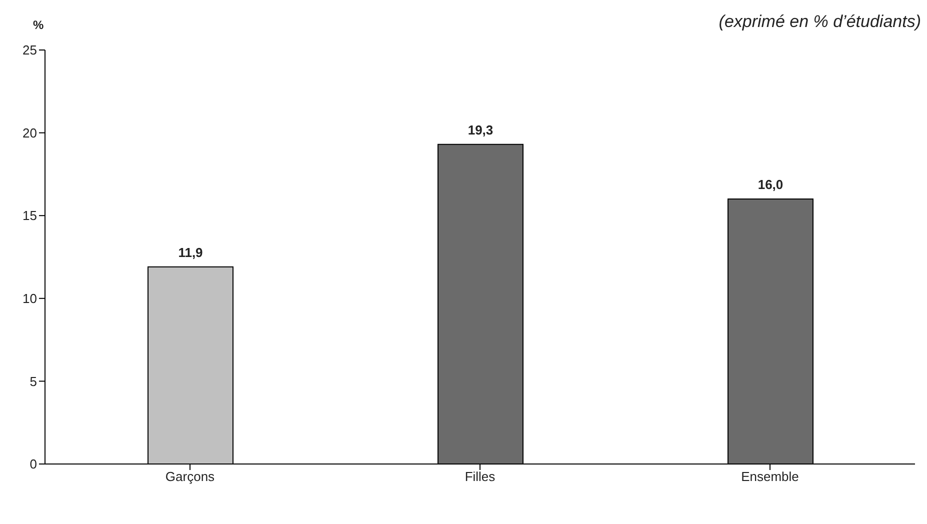 Image resolution: width=927 pixels, height=524 pixels. I want to click on data-label: 19,3, so click(481, 130).